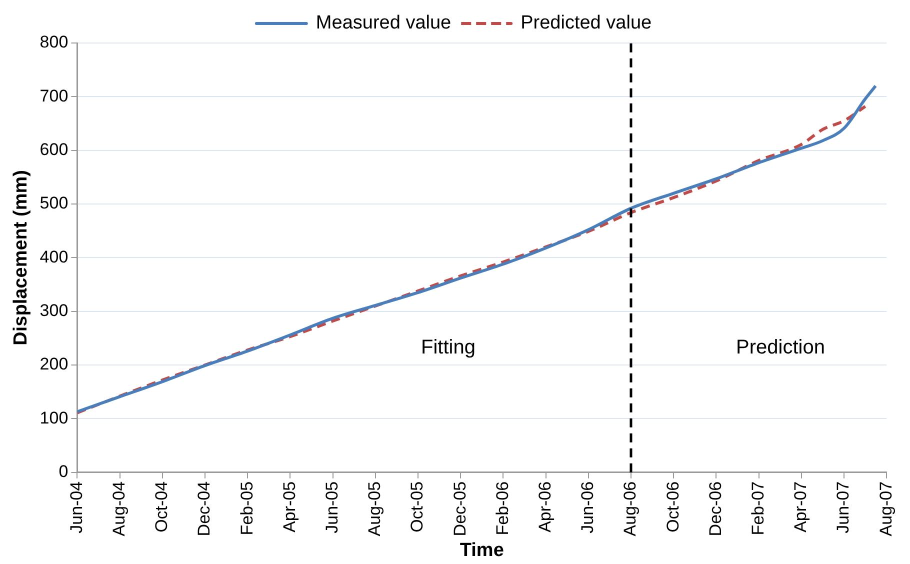 Image resolution: width=910 pixels, height=564 pixels. I want to click on x-tick-label: Apr-05, so click(289, 506).